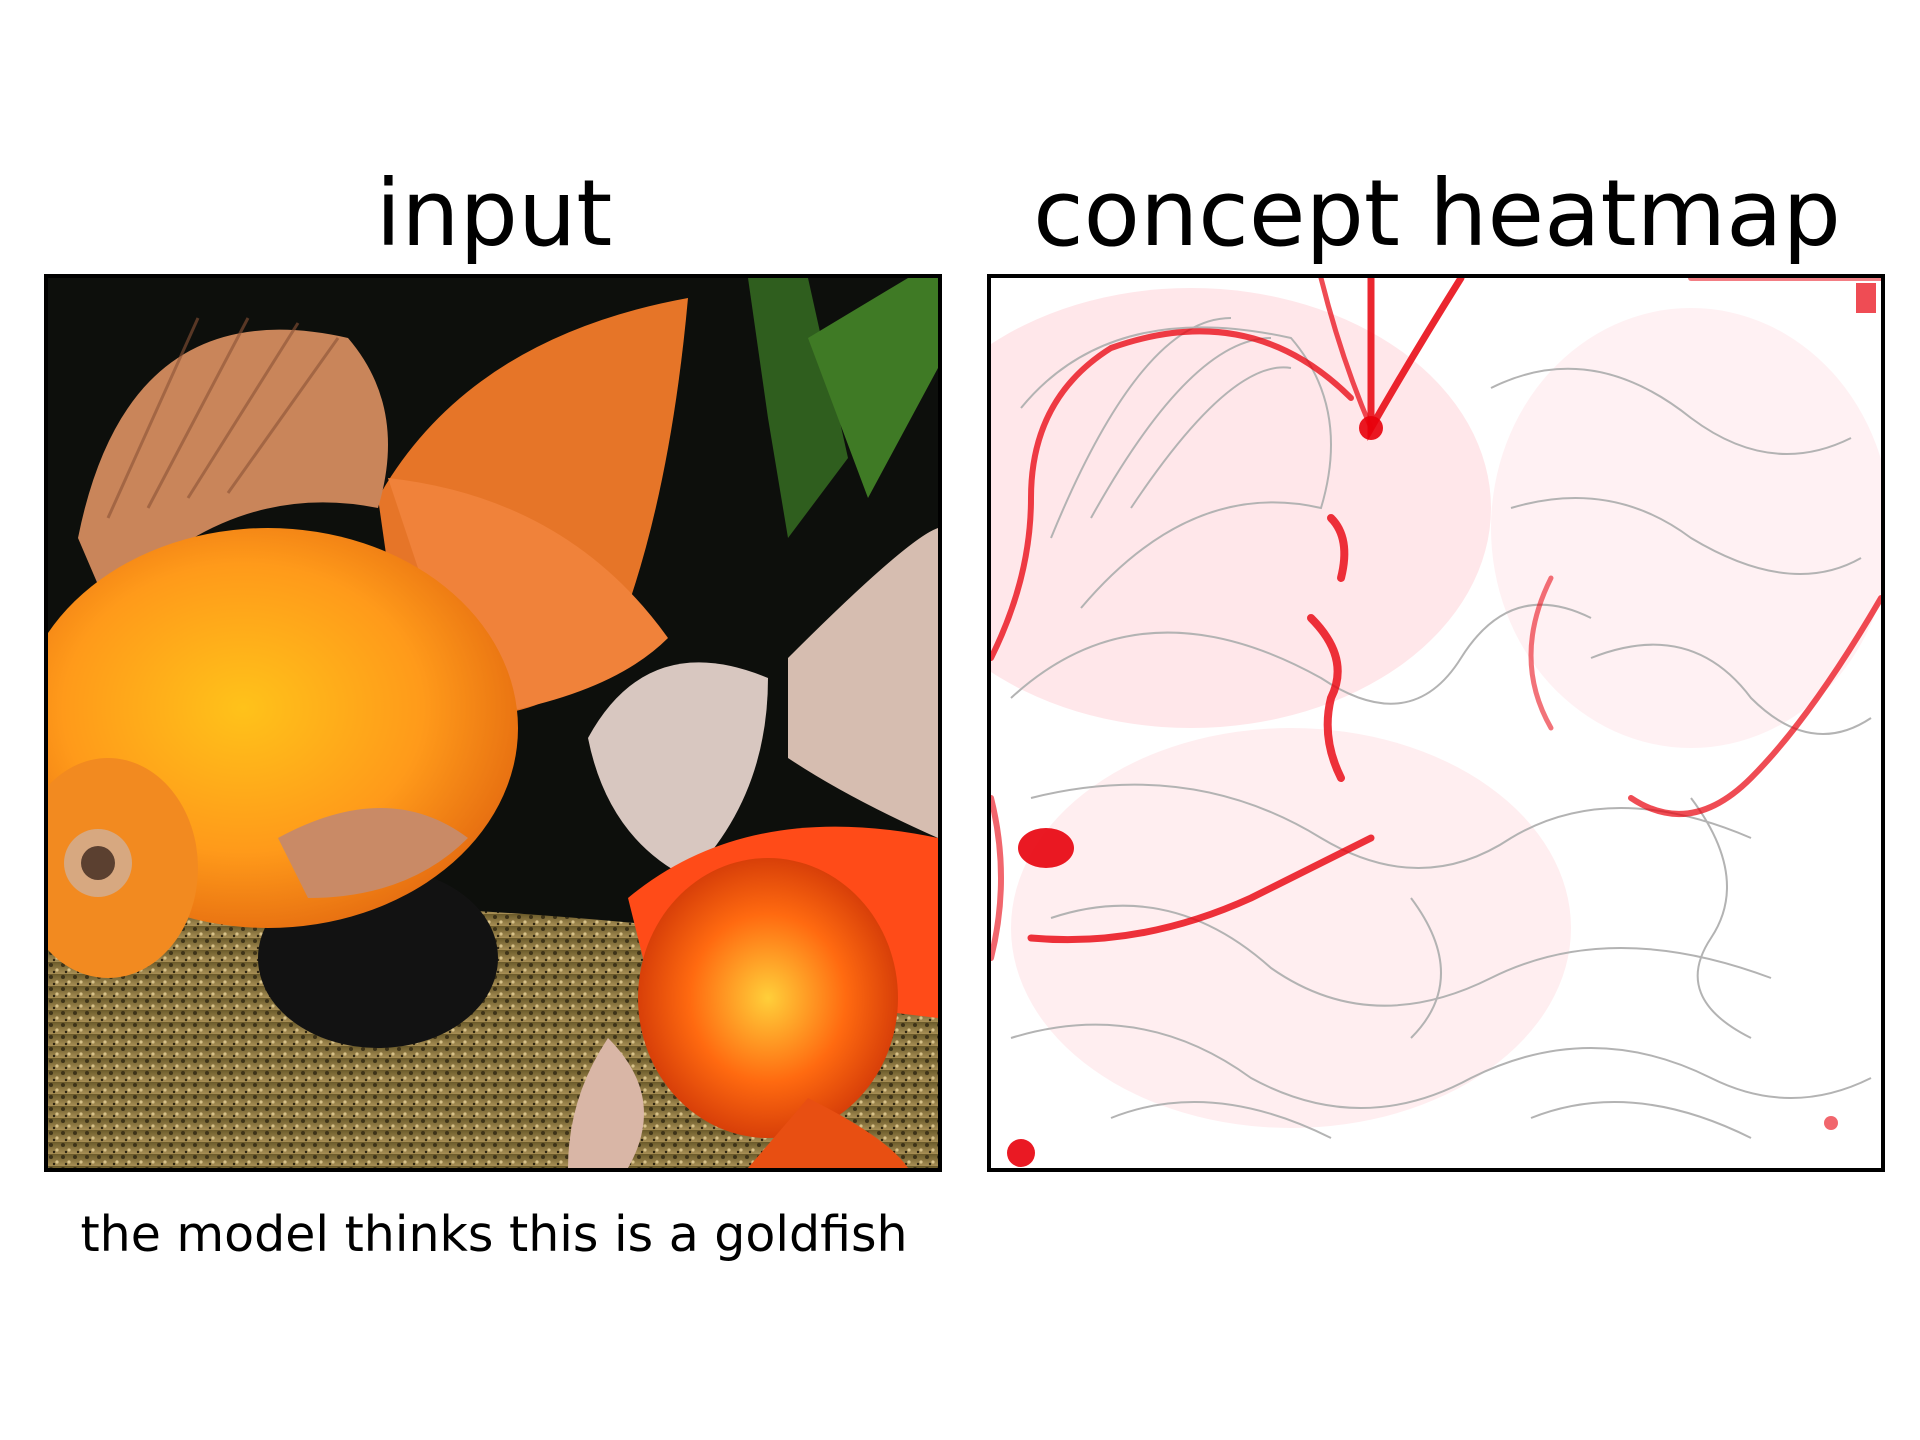 This screenshot has height=1440, width=1920. I want to click on input-title: input, so click(494, 213).